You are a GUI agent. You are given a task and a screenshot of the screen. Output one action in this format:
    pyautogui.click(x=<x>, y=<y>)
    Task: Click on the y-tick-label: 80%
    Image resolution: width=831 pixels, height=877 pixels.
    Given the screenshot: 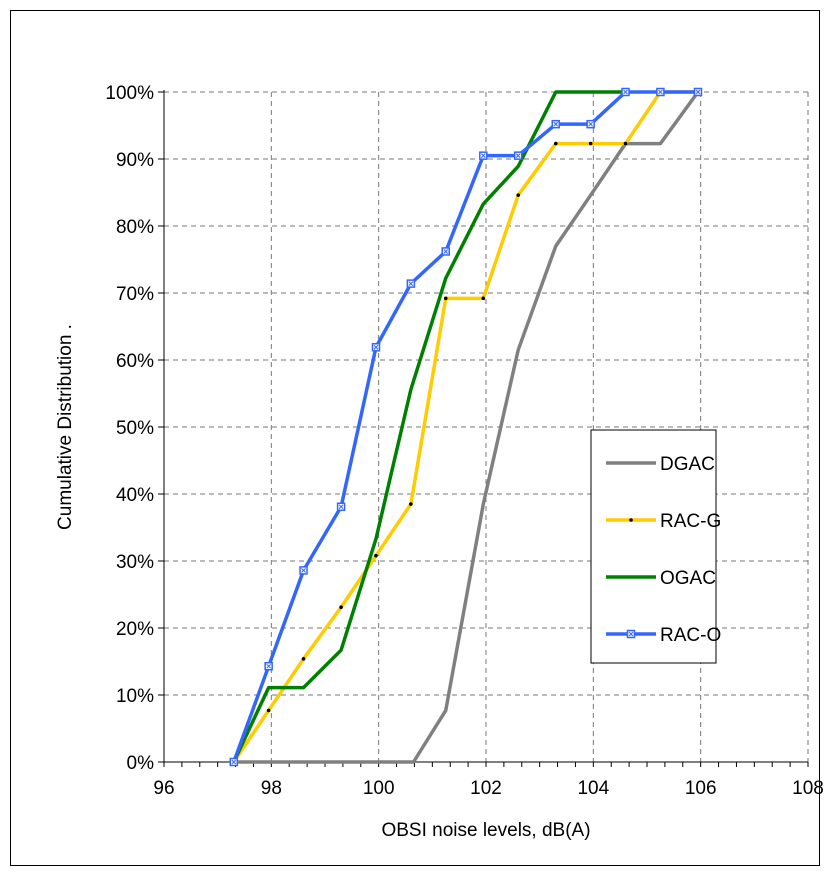 What is the action you would take?
    pyautogui.click(x=135, y=227)
    